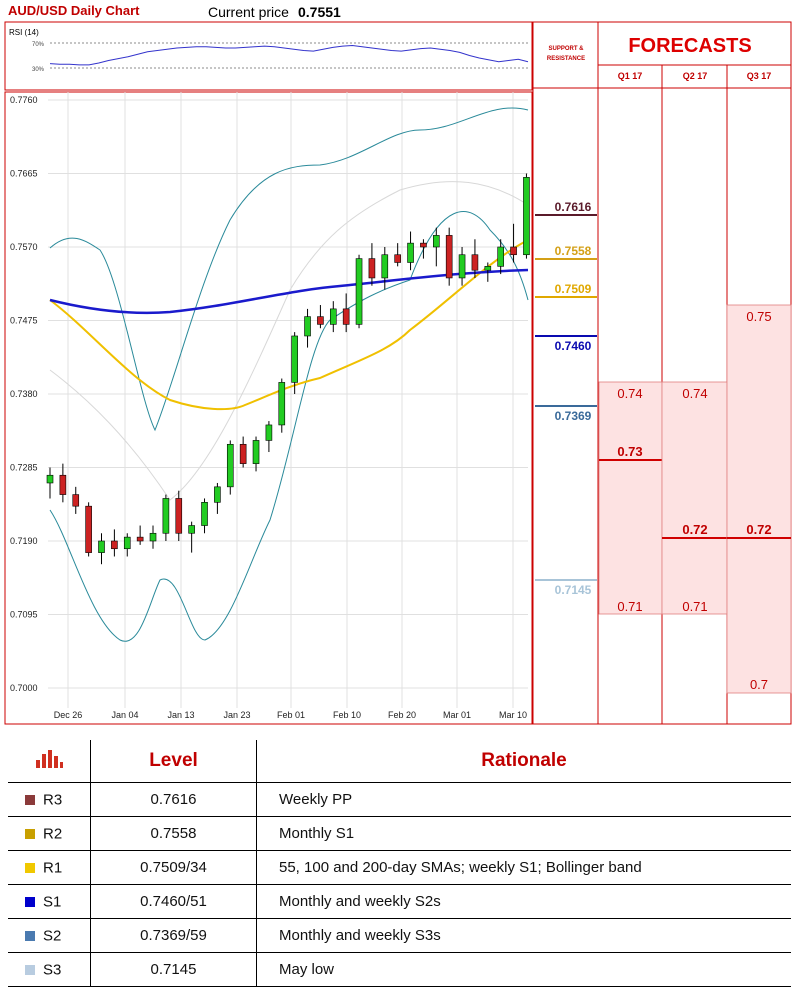 The height and width of the screenshot is (989, 797). Describe the element at coordinates (523, 799) in the screenshot. I see `level-rationale: Weekly PP` at that location.